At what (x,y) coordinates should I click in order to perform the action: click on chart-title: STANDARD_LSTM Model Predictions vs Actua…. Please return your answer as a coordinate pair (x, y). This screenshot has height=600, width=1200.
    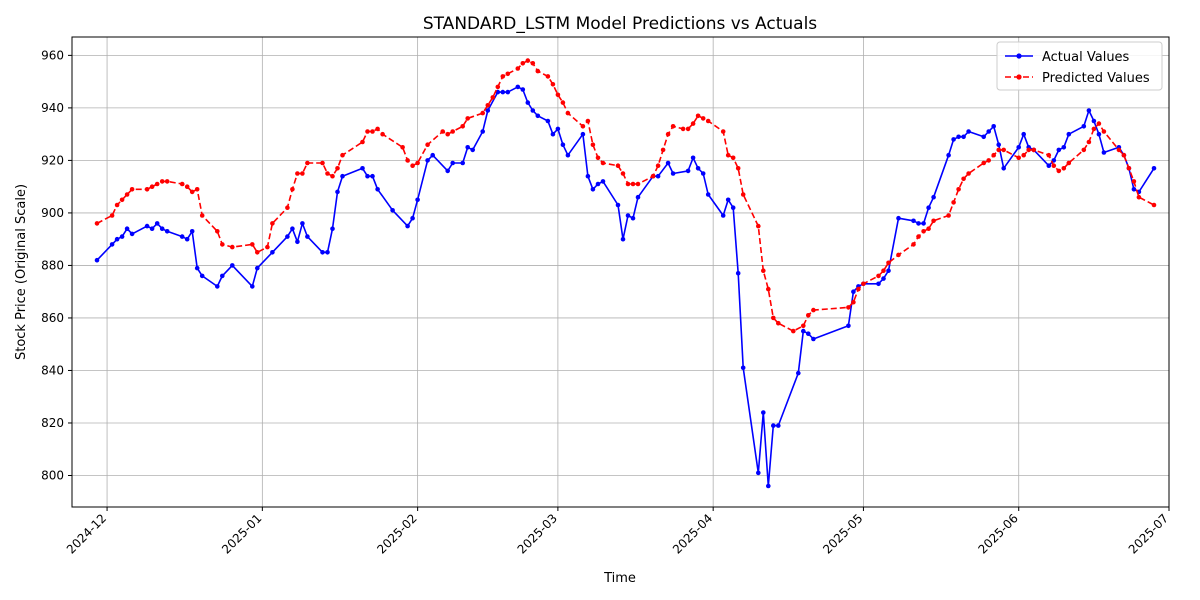
    Looking at the image, I should click on (620, 24).